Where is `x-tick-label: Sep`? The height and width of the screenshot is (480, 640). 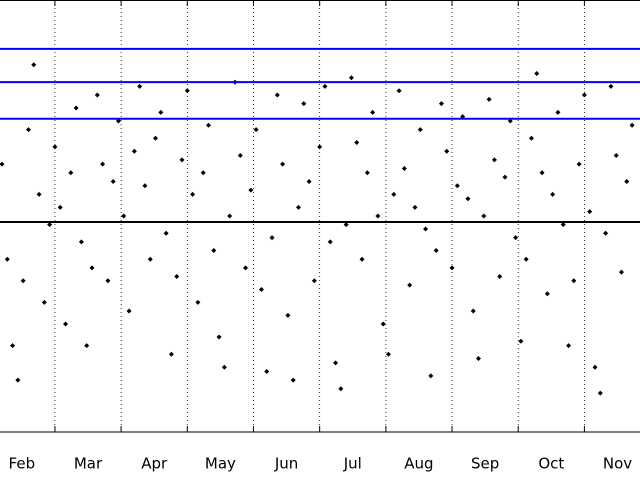
x-tick-label: Sep is located at coordinates (485, 464).